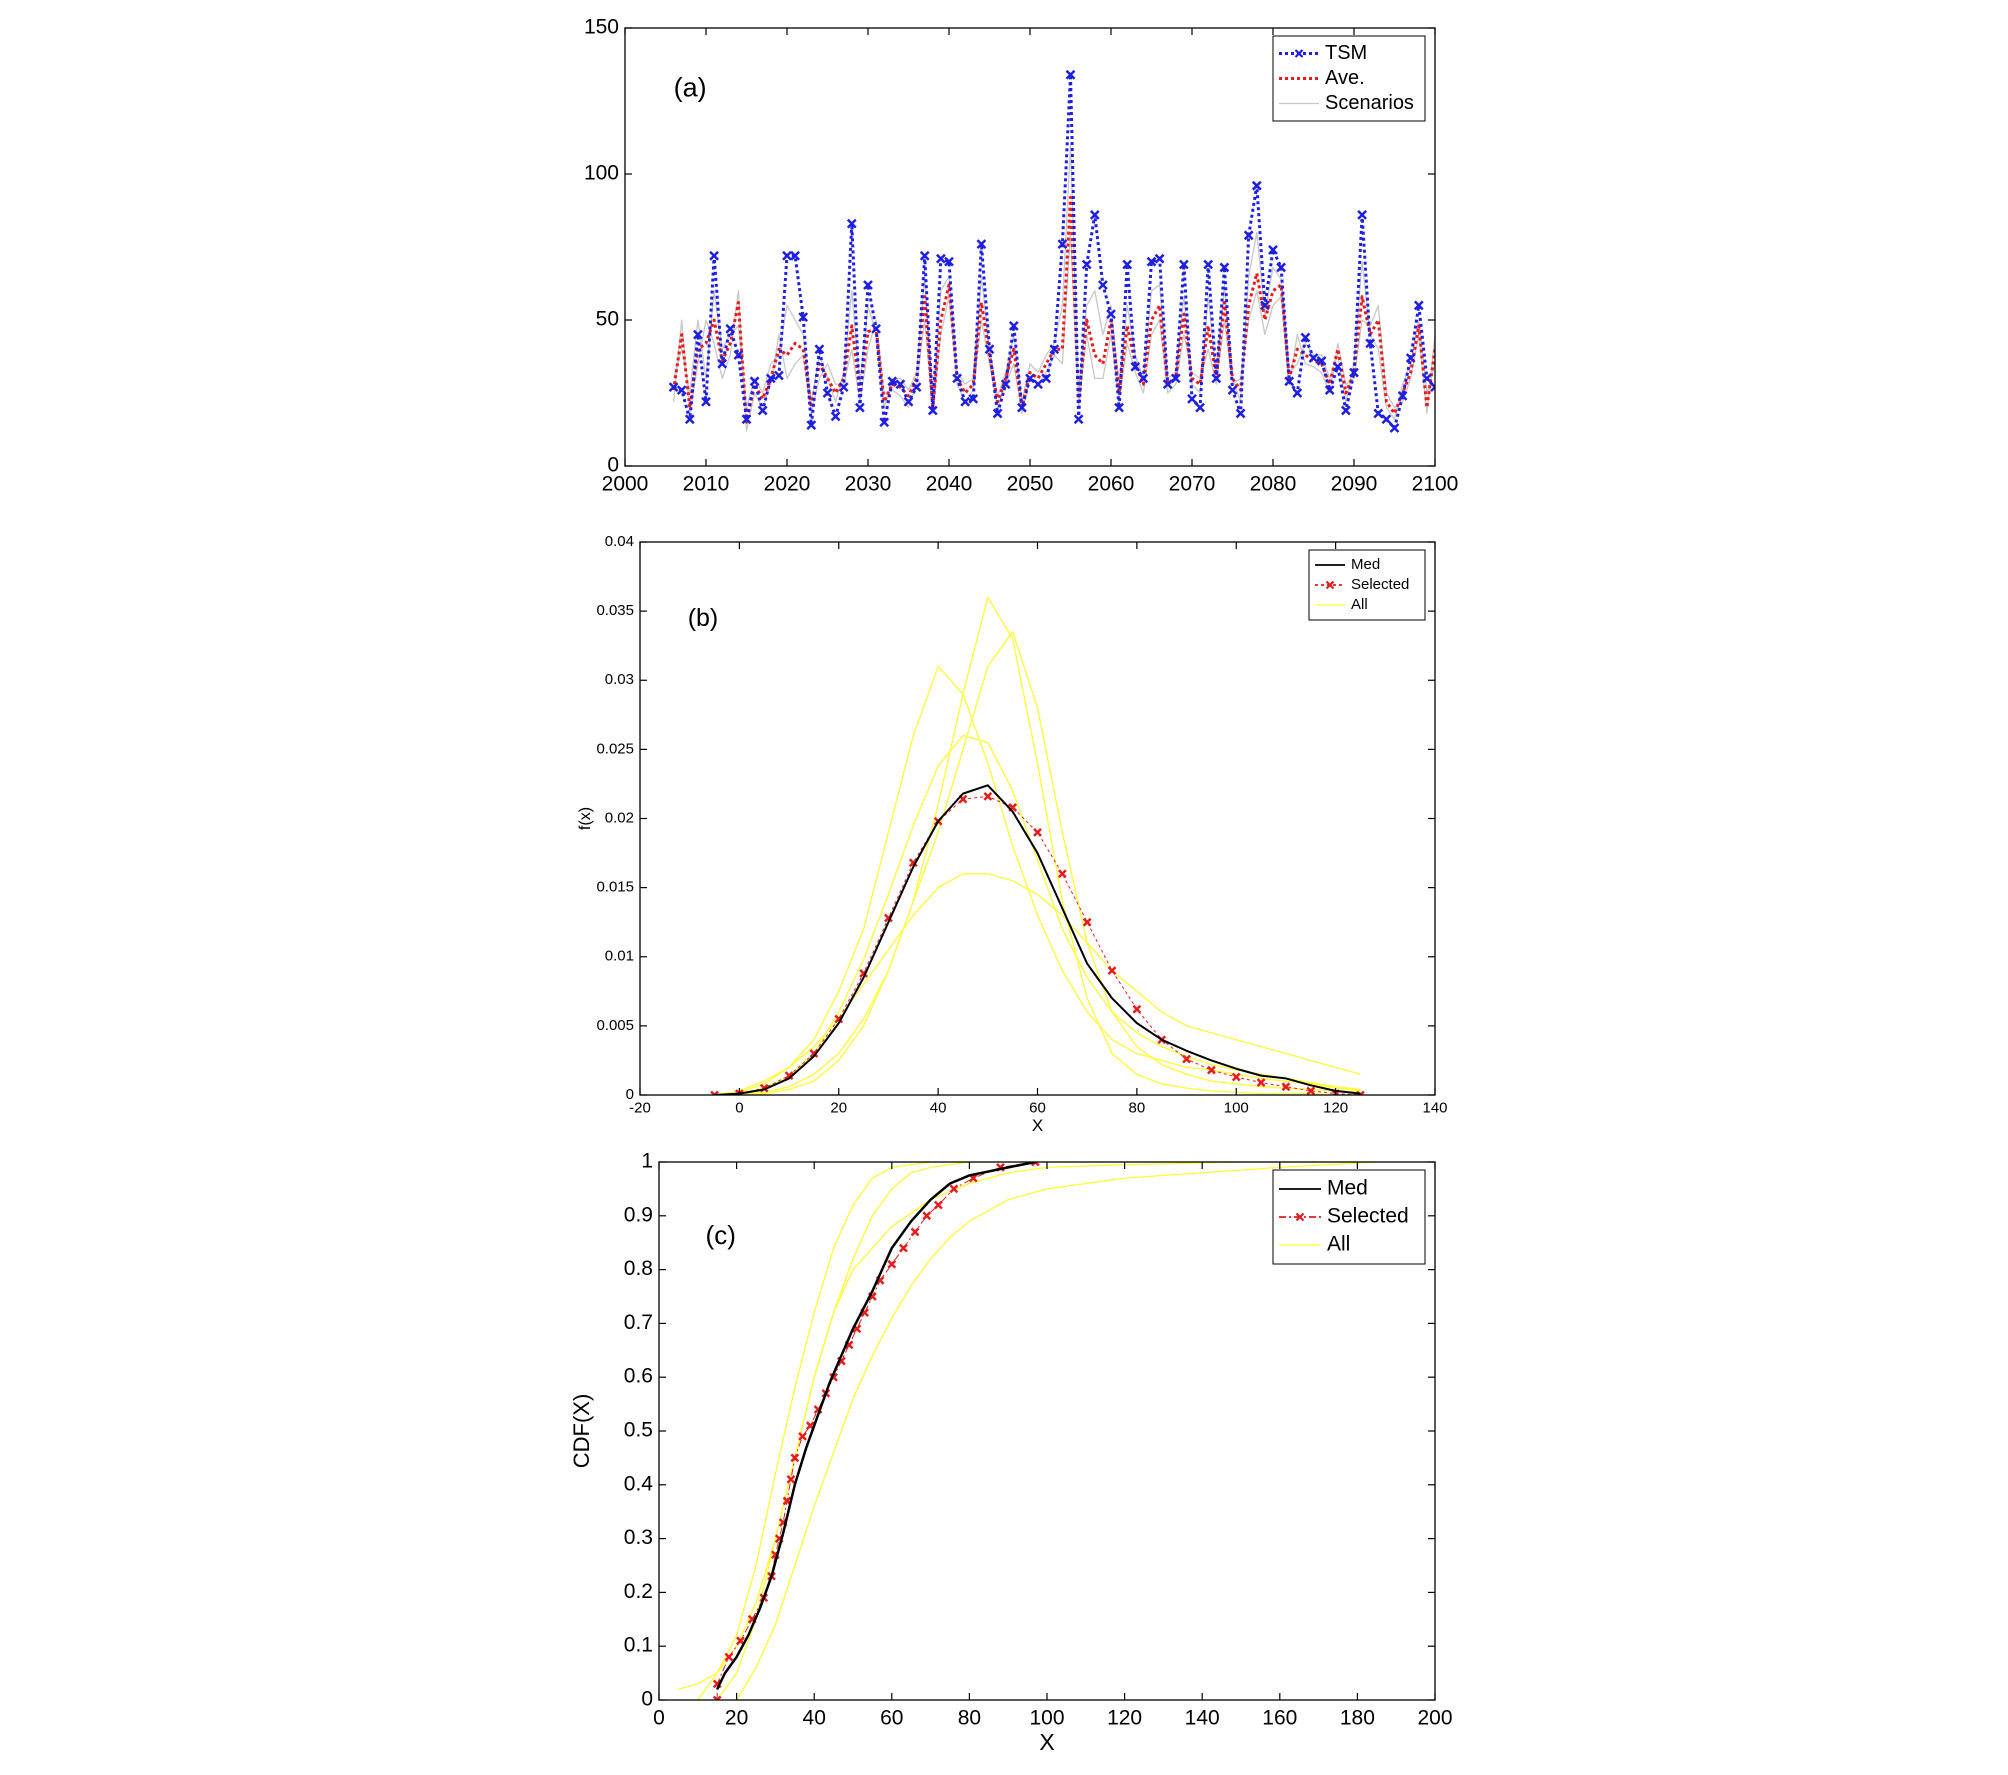  What do you see at coordinates (639, 1483) in the screenshot?
I see `y-tick-label: 0.4` at bounding box center [639, 1483].